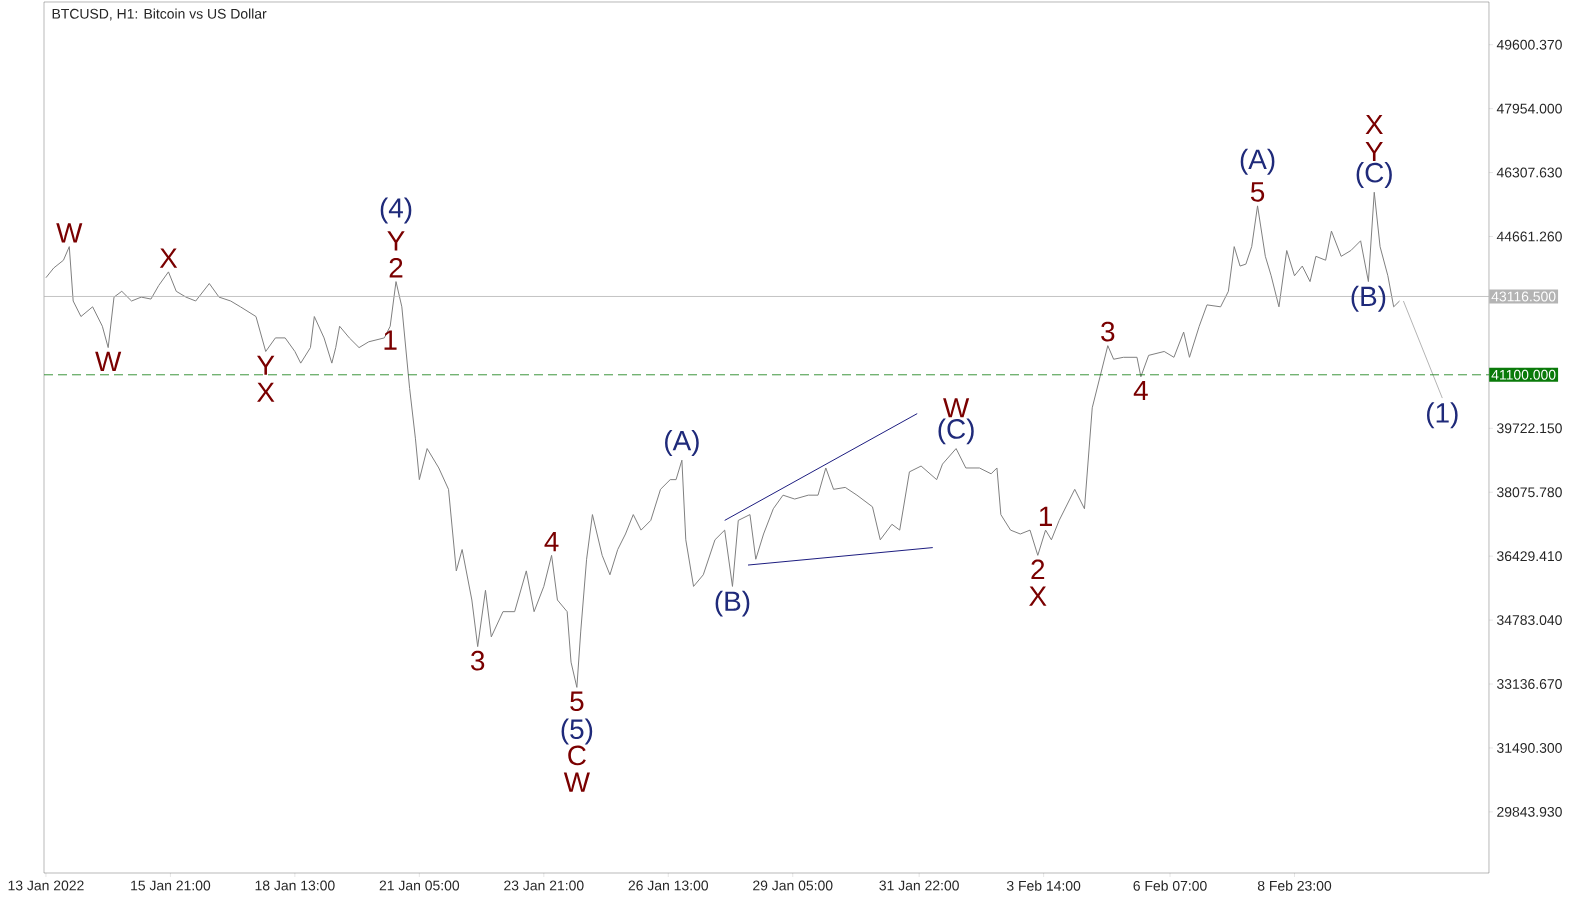 This screenshot has height=903, width=1594. Describe the element at coordinates (1529, 492) in the screenshot. I see `y-tick-label: 38075.780` at that location.